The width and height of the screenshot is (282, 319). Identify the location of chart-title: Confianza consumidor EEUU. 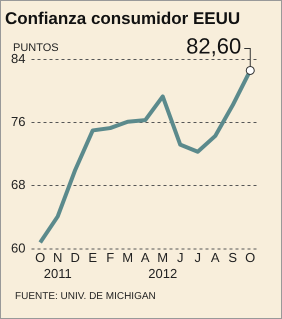
(122, 18).